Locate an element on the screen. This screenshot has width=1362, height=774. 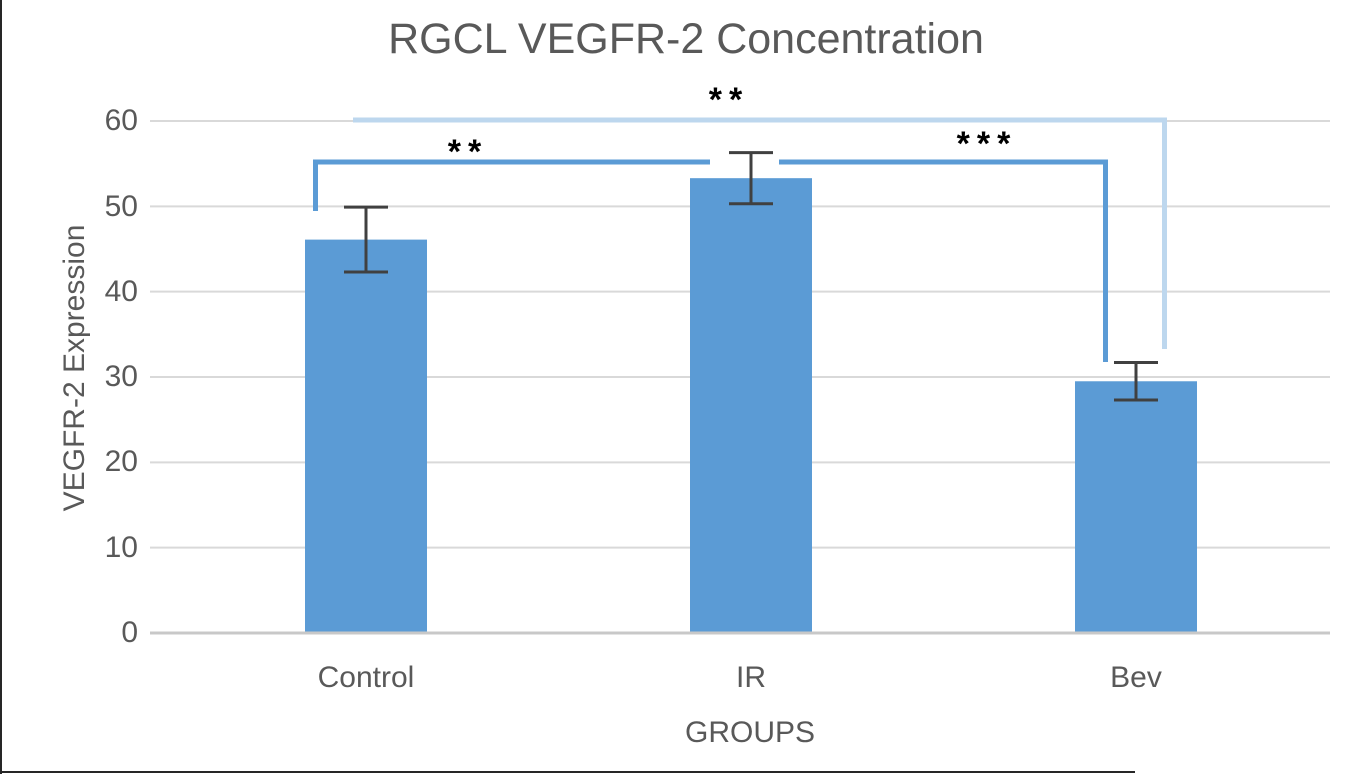
bar-control is located at coordinates (366, 436).